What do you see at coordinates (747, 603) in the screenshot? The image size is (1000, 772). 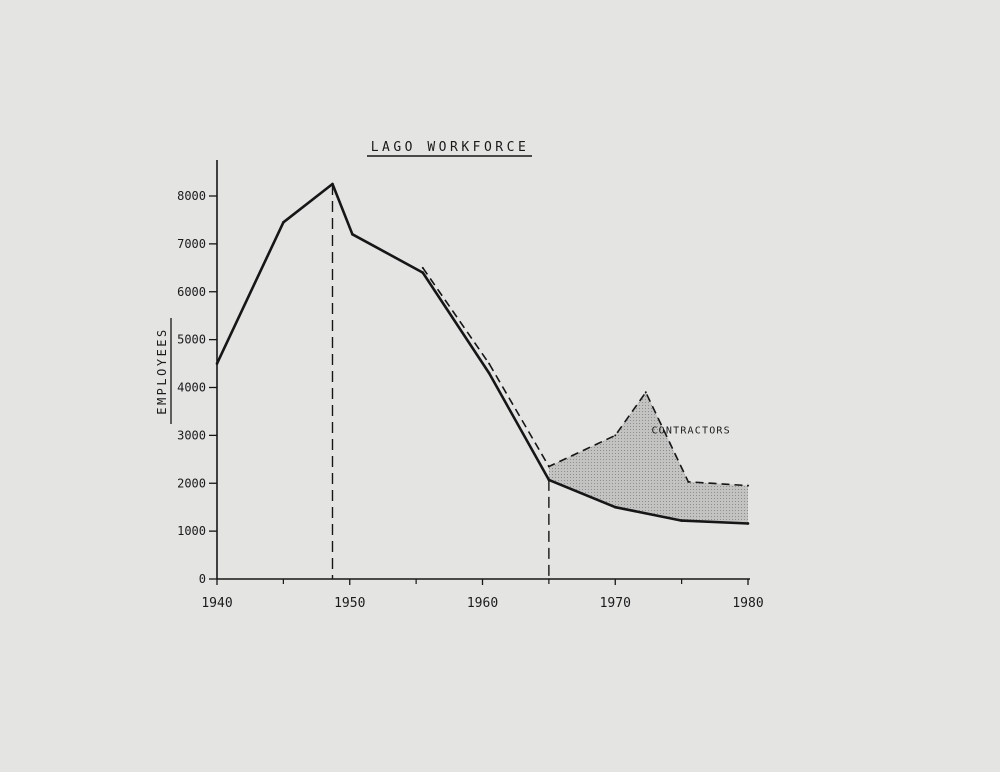 I see `x-tick-label-1980: 1980` at bounding box center [747, 603].